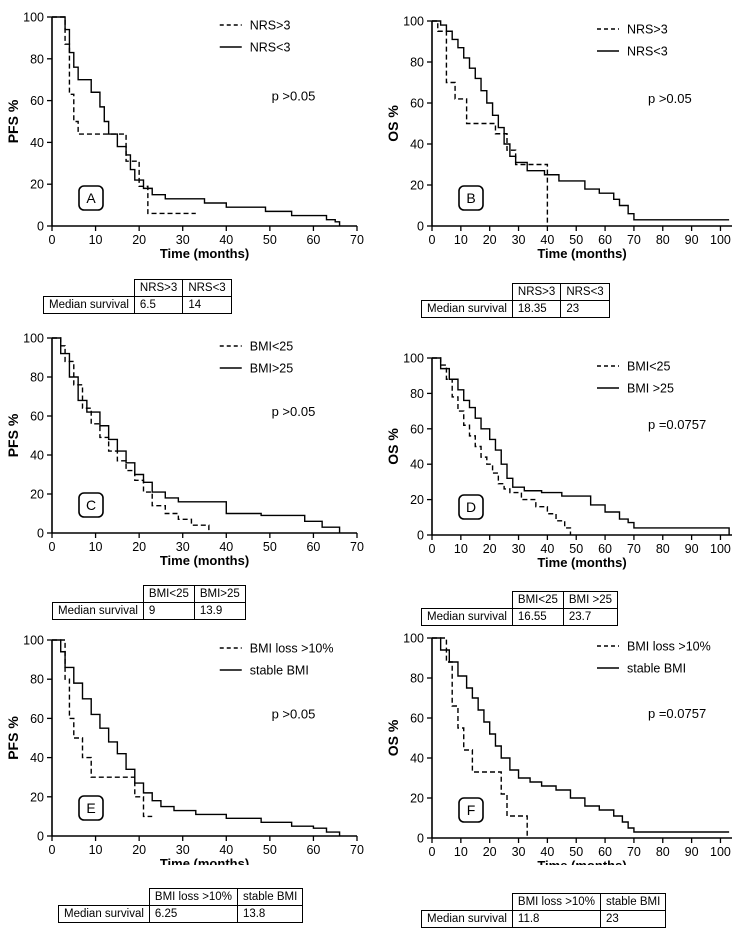 This screenshot has width=751, height=937. I want to click on panel-letter: F, so click(471, 810).